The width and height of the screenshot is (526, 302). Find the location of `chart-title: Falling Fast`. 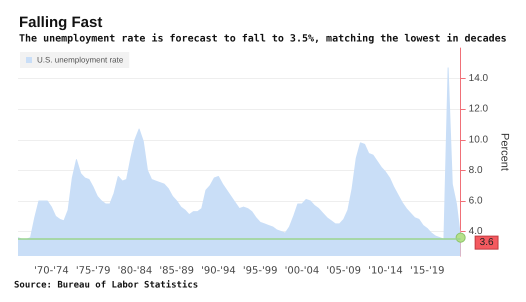

chart-title: Falling Fast is located at coordinates (60, 22).